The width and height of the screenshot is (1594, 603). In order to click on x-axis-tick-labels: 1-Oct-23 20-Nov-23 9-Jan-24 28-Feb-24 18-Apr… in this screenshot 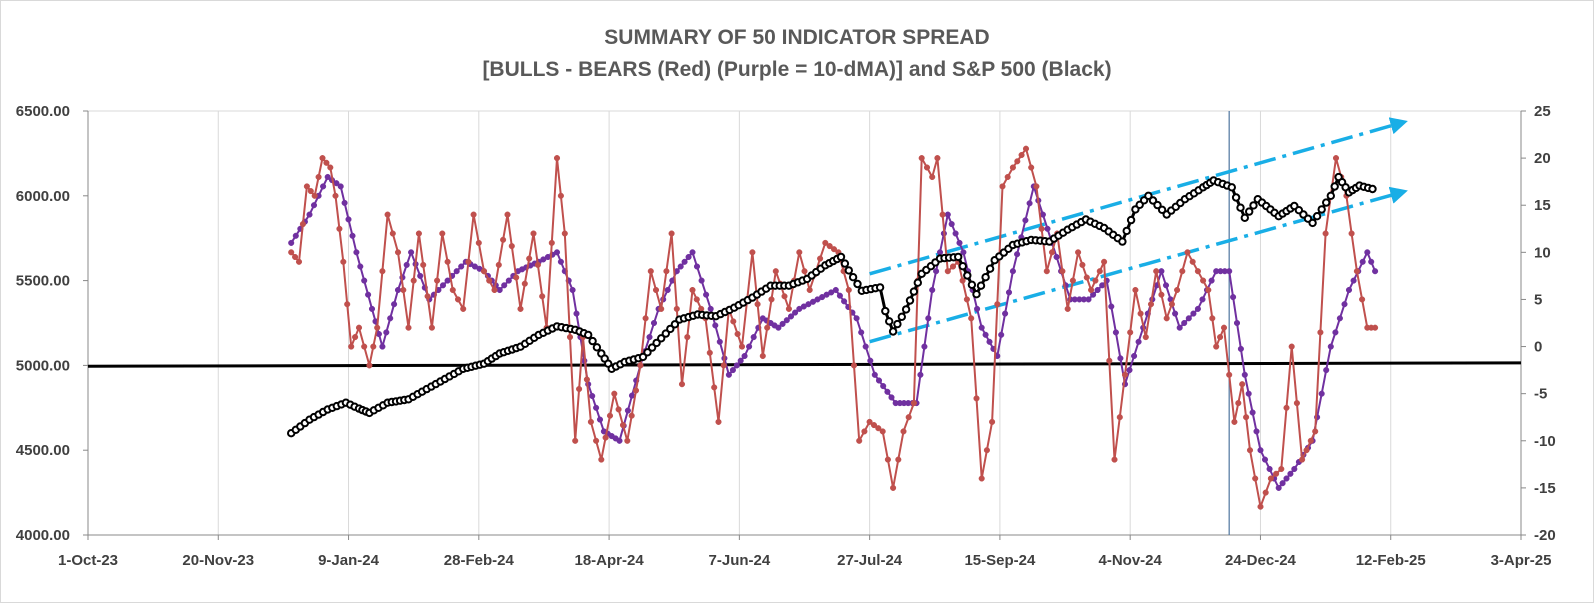, I will do `click(804, 560)`.